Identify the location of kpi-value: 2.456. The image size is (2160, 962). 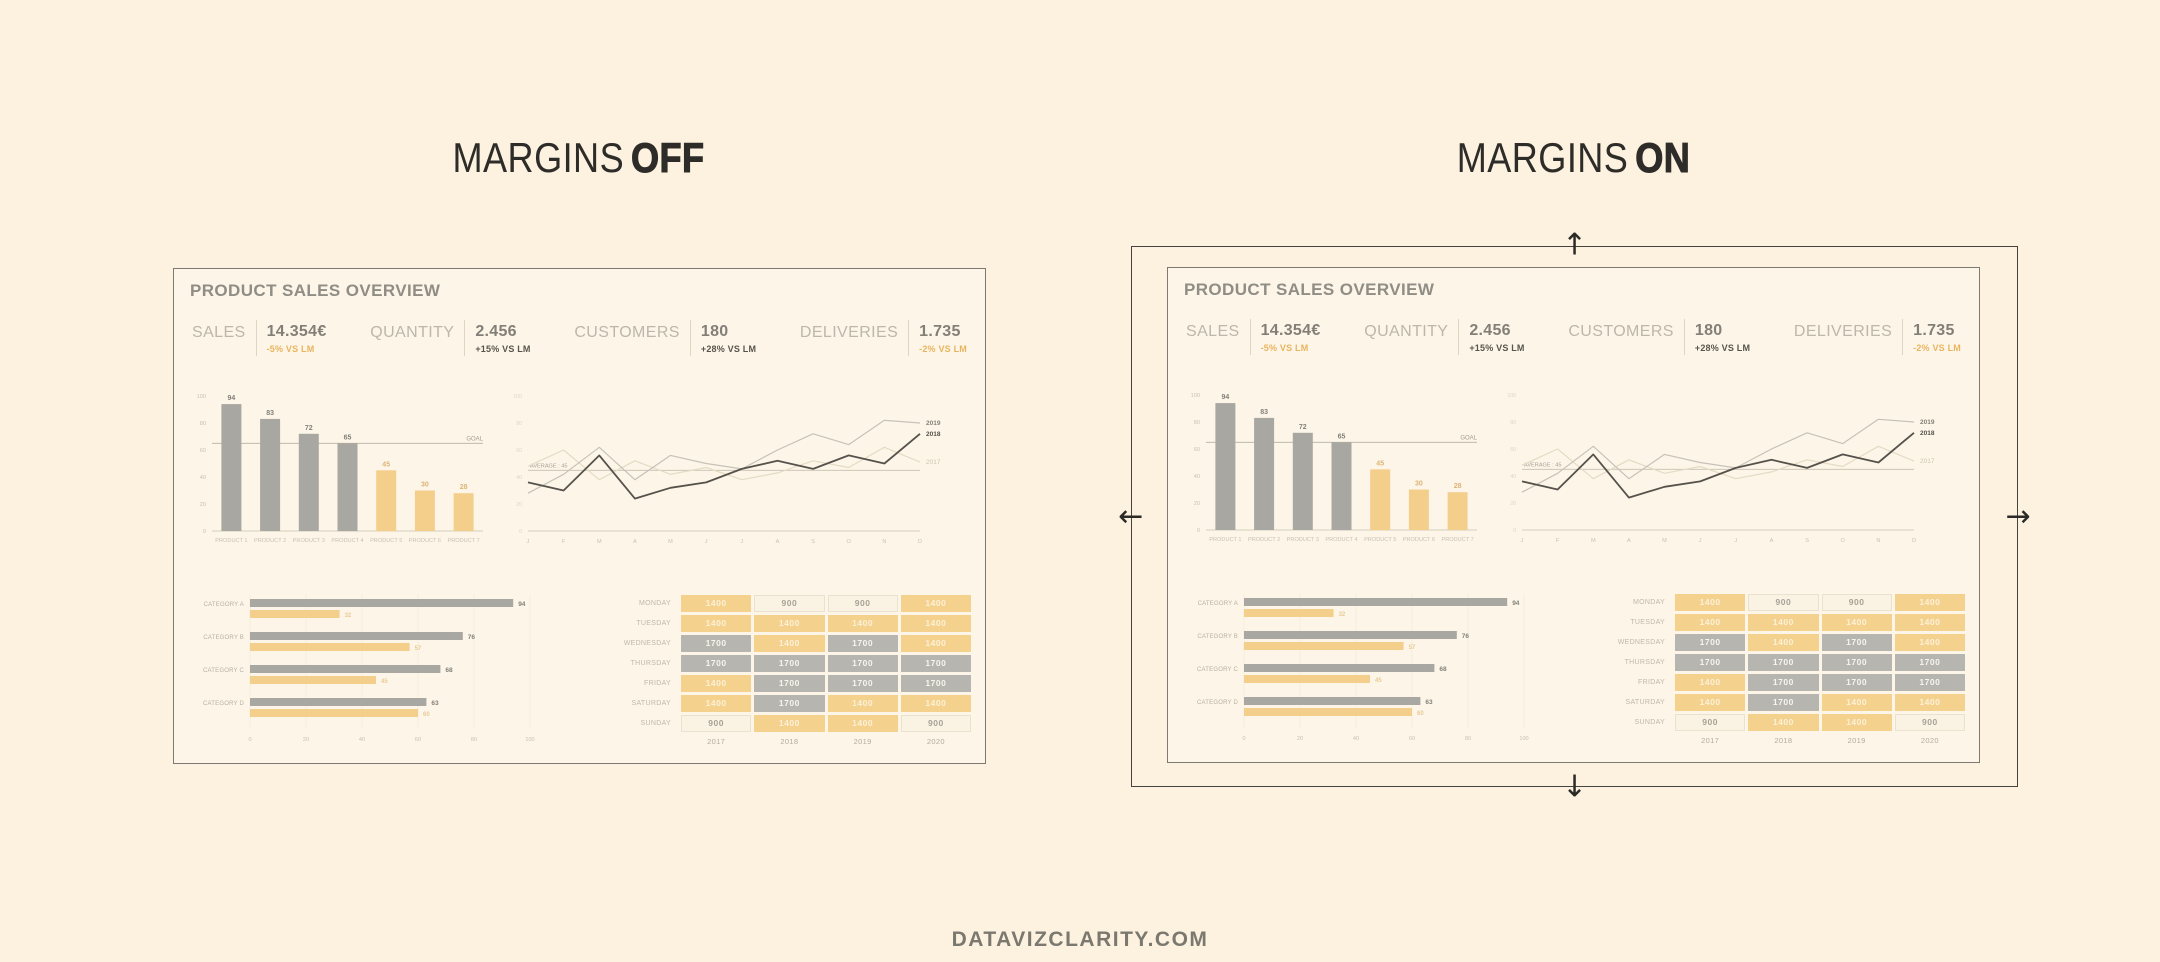
(1490, 330).